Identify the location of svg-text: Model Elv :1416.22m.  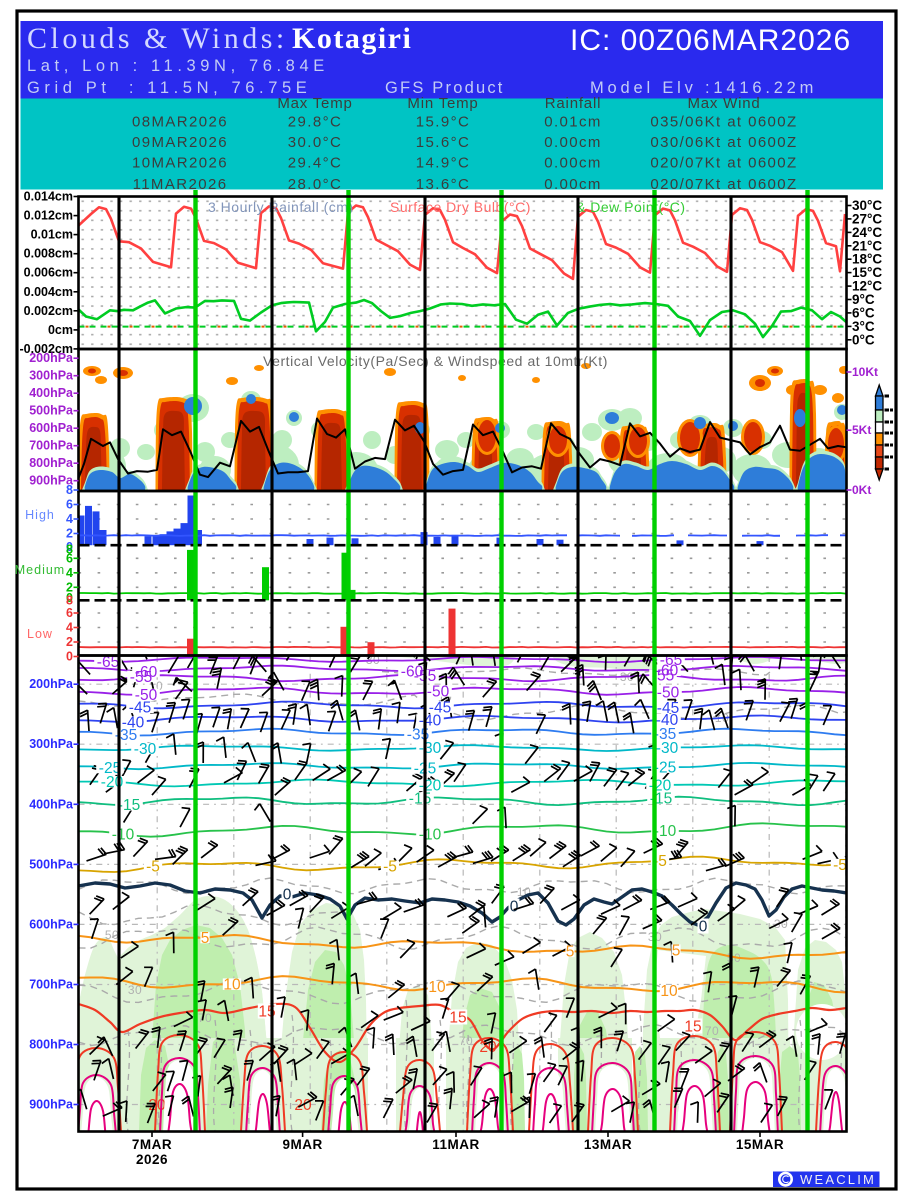
(703, 88).